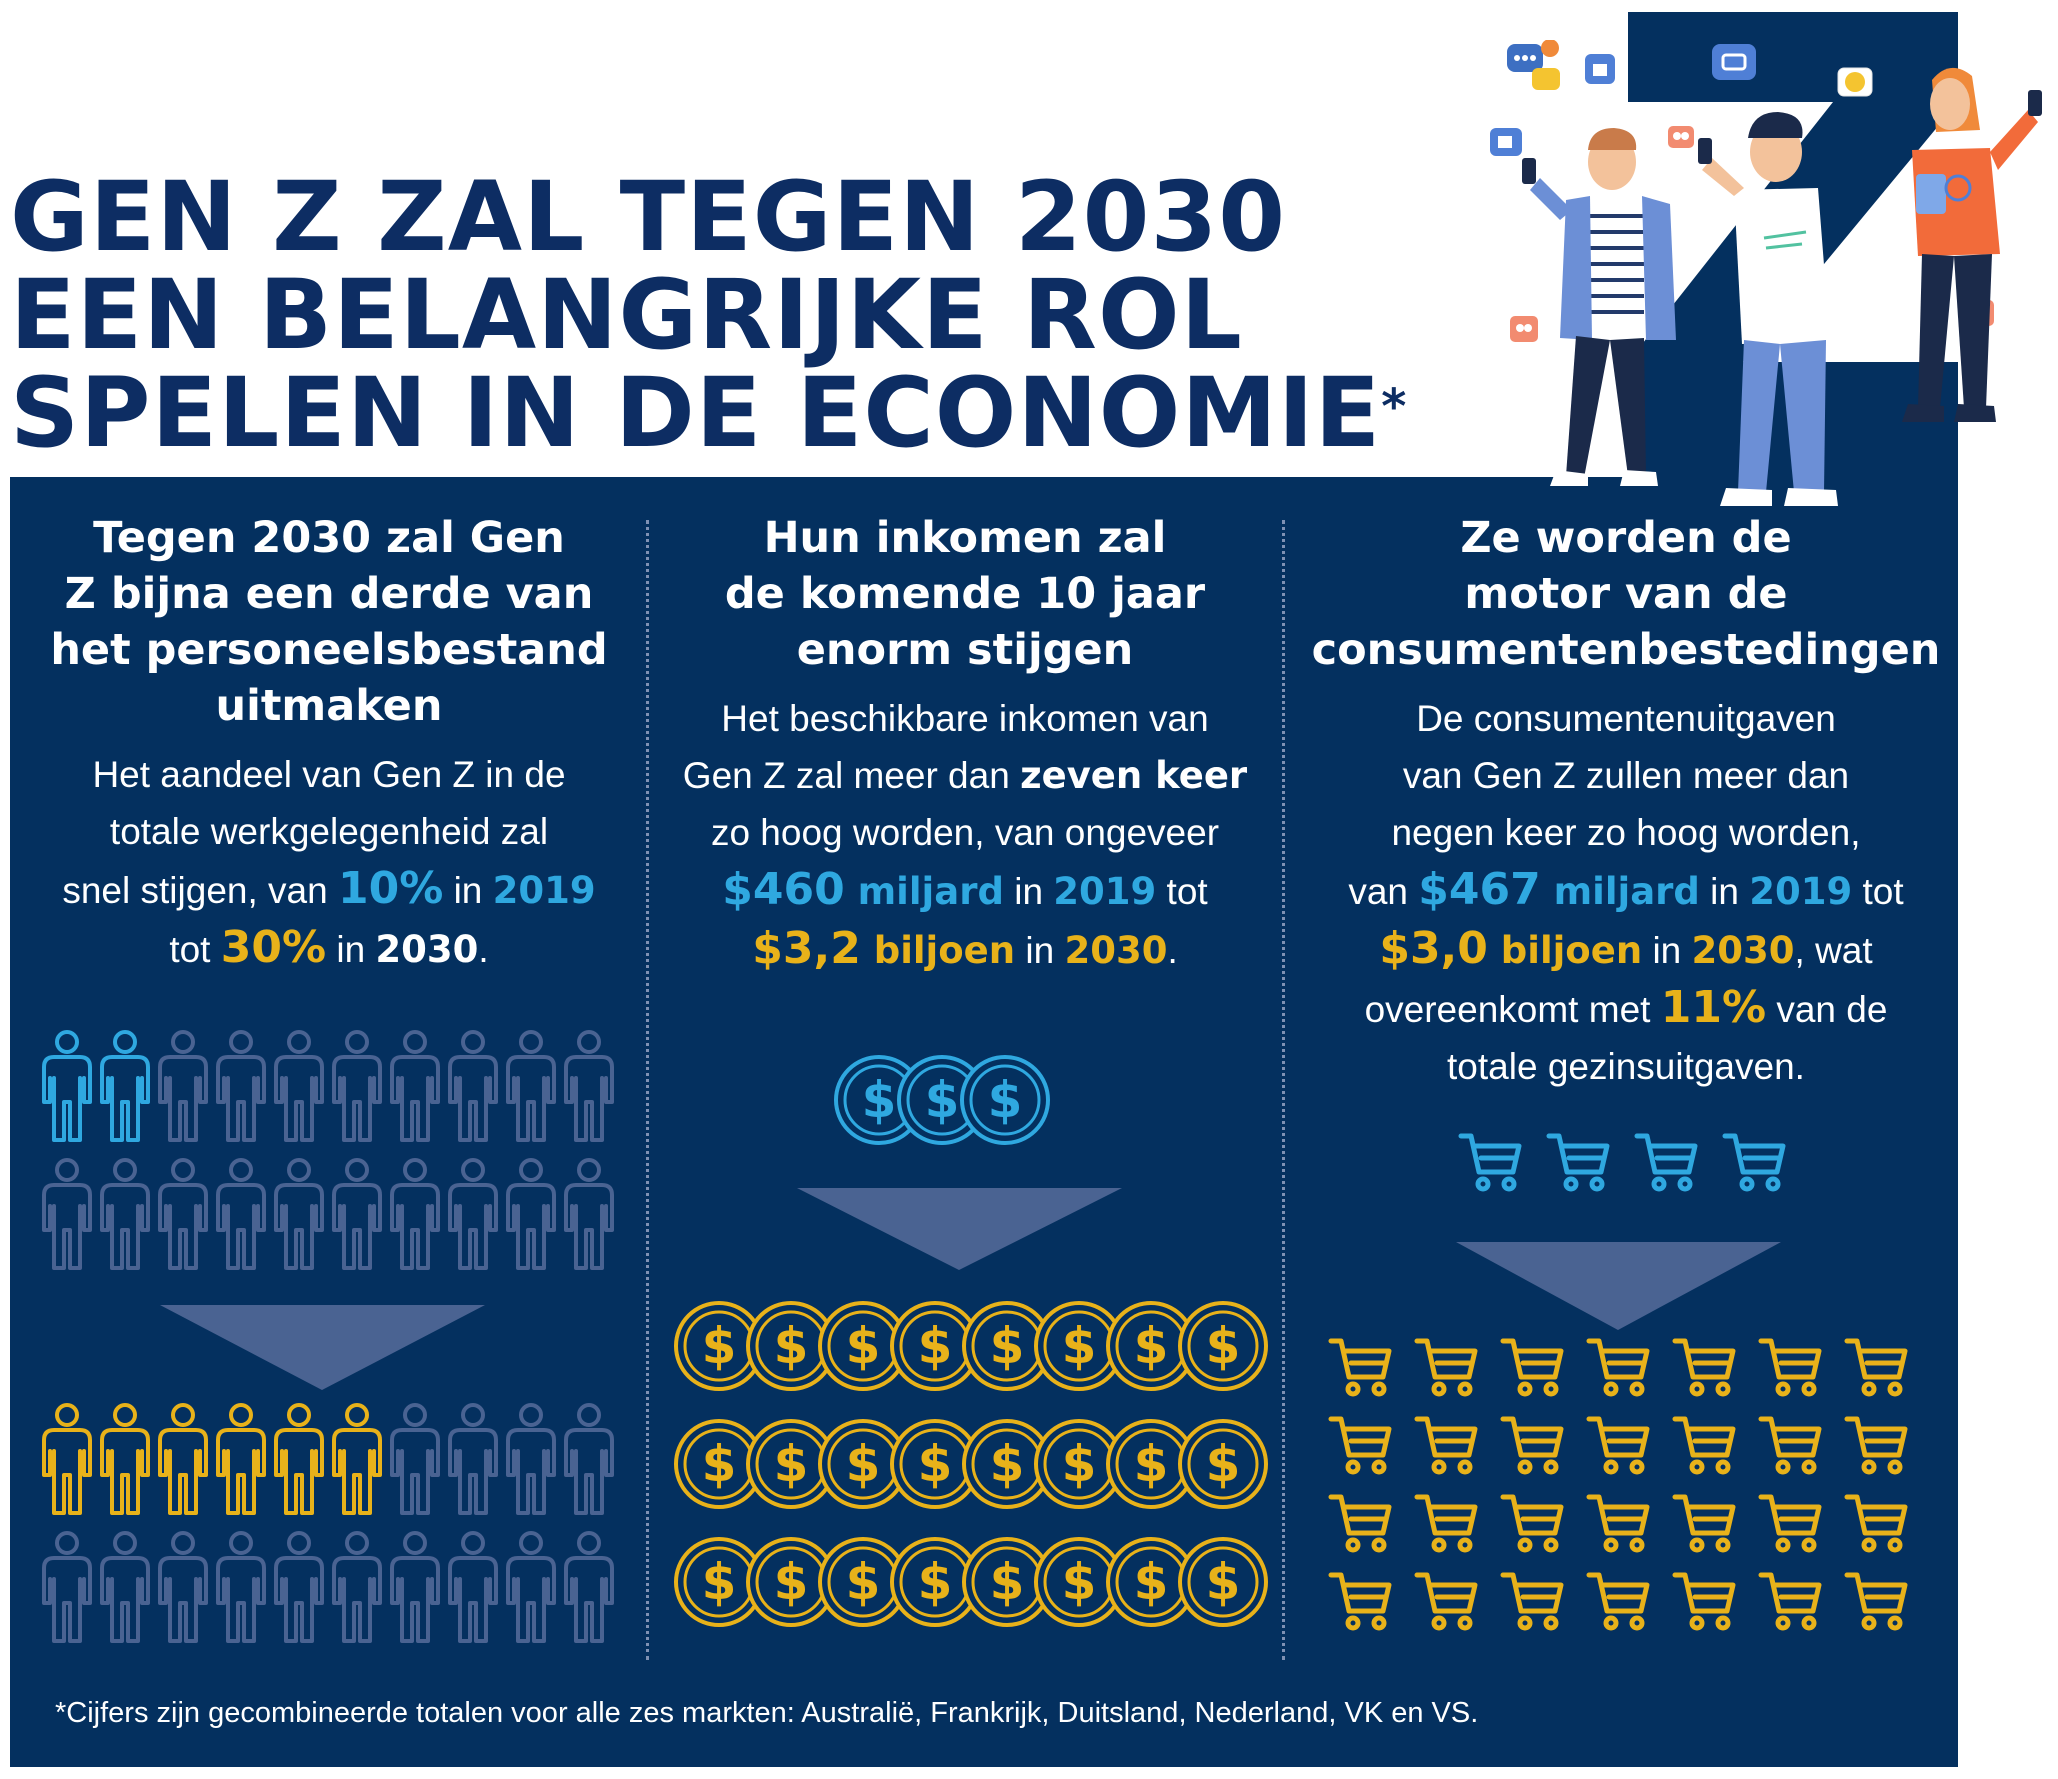  I want to click on year-2019: 2019, so click(1105, 891).